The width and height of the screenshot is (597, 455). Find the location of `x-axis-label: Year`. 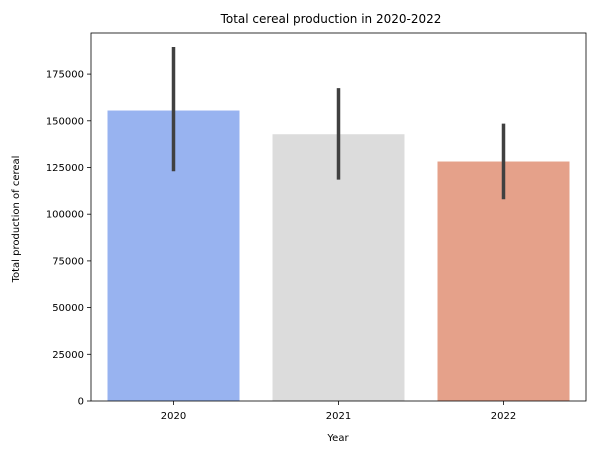

x-axis-label: Year is located at coordinates (337, 438).